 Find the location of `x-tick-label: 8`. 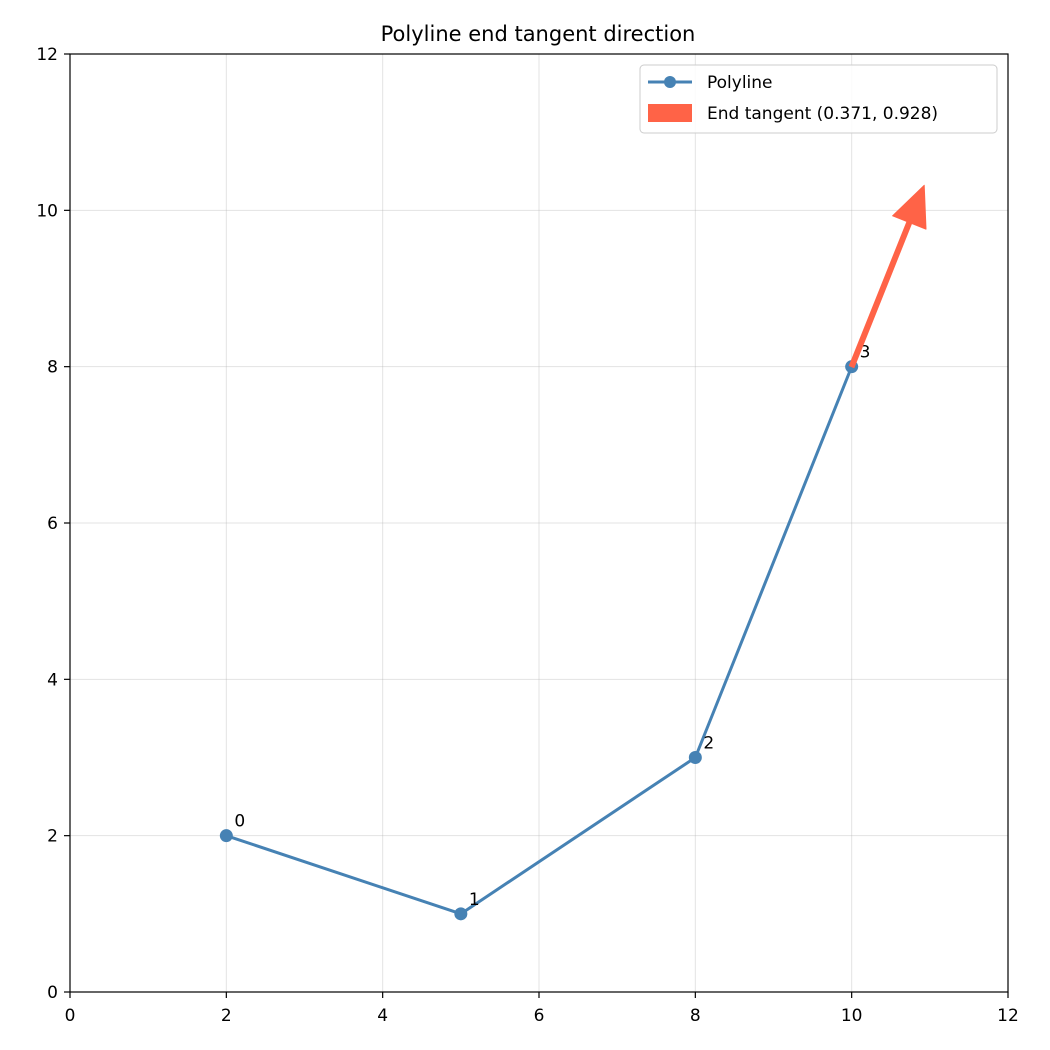

x-tick-label: 8 is located at coordinates (695, 1016).